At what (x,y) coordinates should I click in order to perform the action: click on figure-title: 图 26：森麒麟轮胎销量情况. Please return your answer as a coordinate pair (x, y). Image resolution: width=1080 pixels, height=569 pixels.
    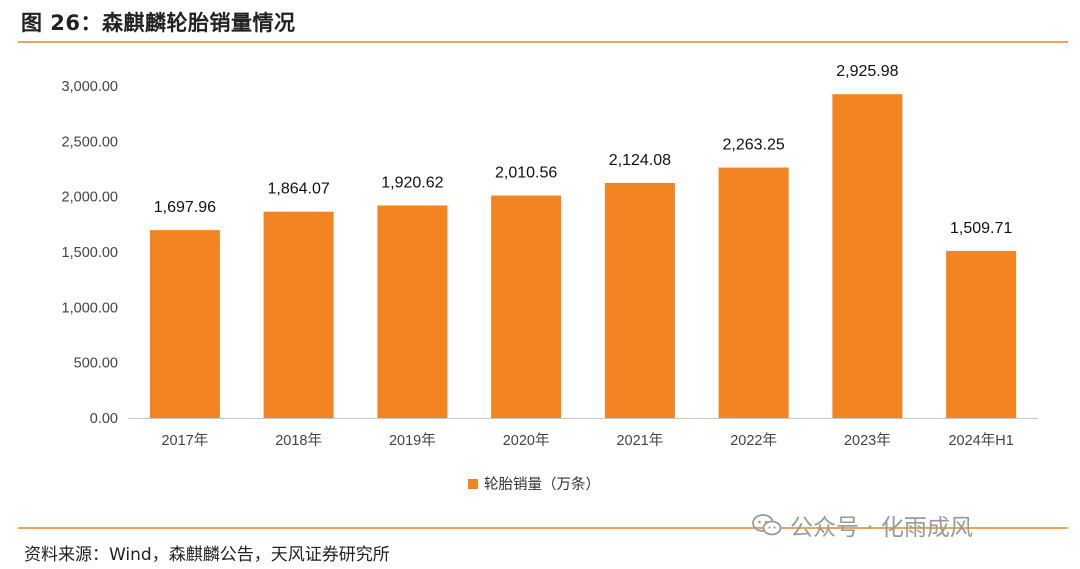
    Looking at the image, I should click on (158, 23).